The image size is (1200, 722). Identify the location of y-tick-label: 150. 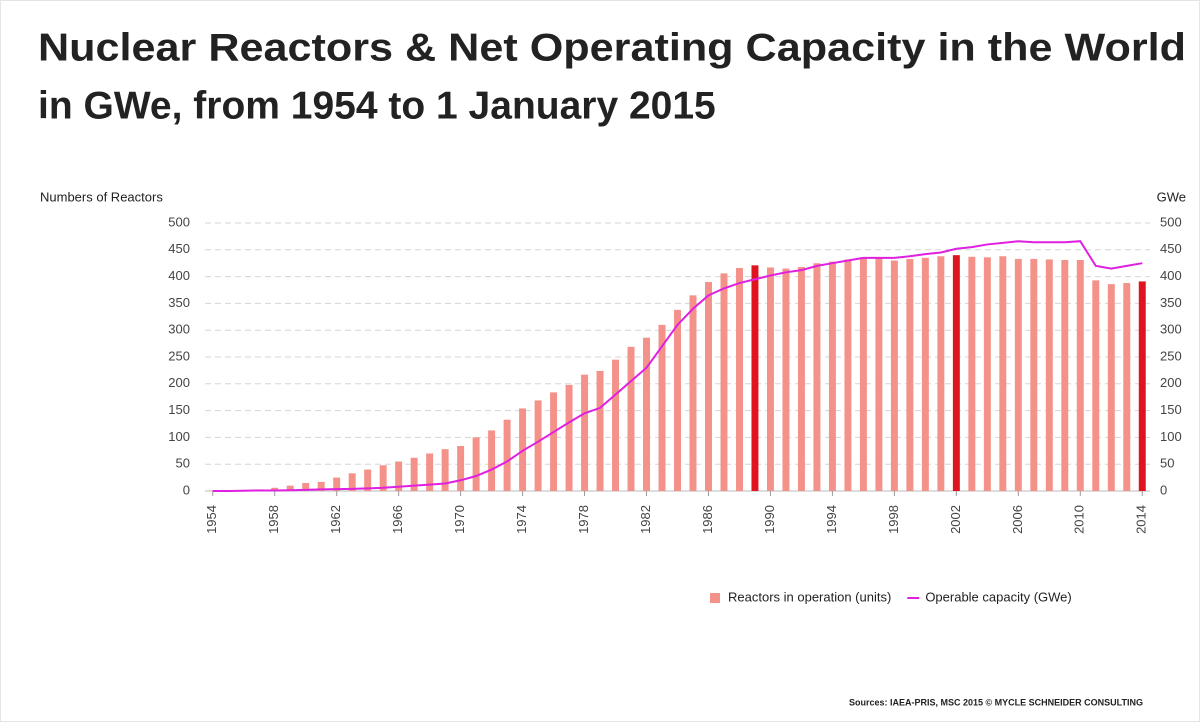
(179, 409).